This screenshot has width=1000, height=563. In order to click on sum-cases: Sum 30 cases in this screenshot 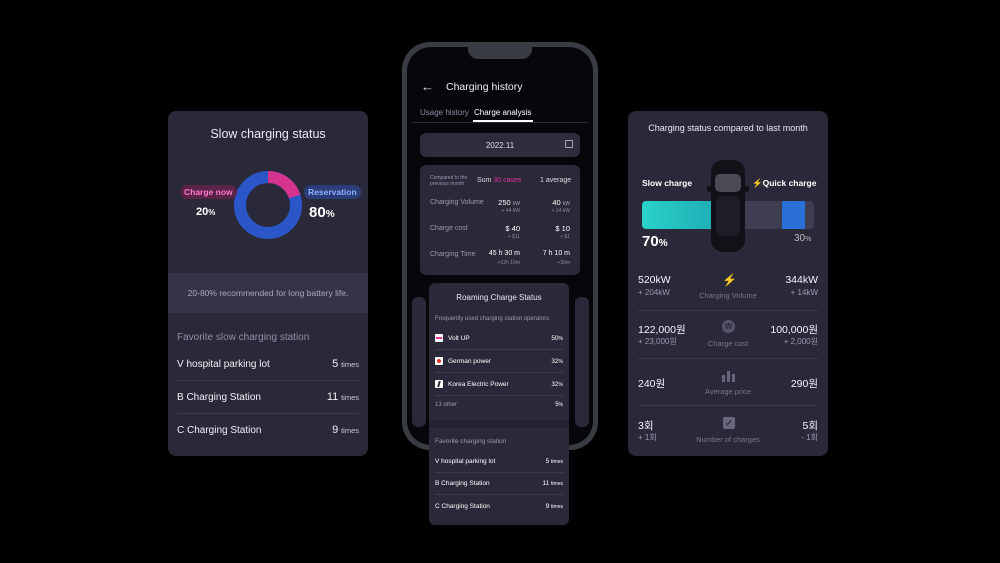, I will do `click(499, 180)`.